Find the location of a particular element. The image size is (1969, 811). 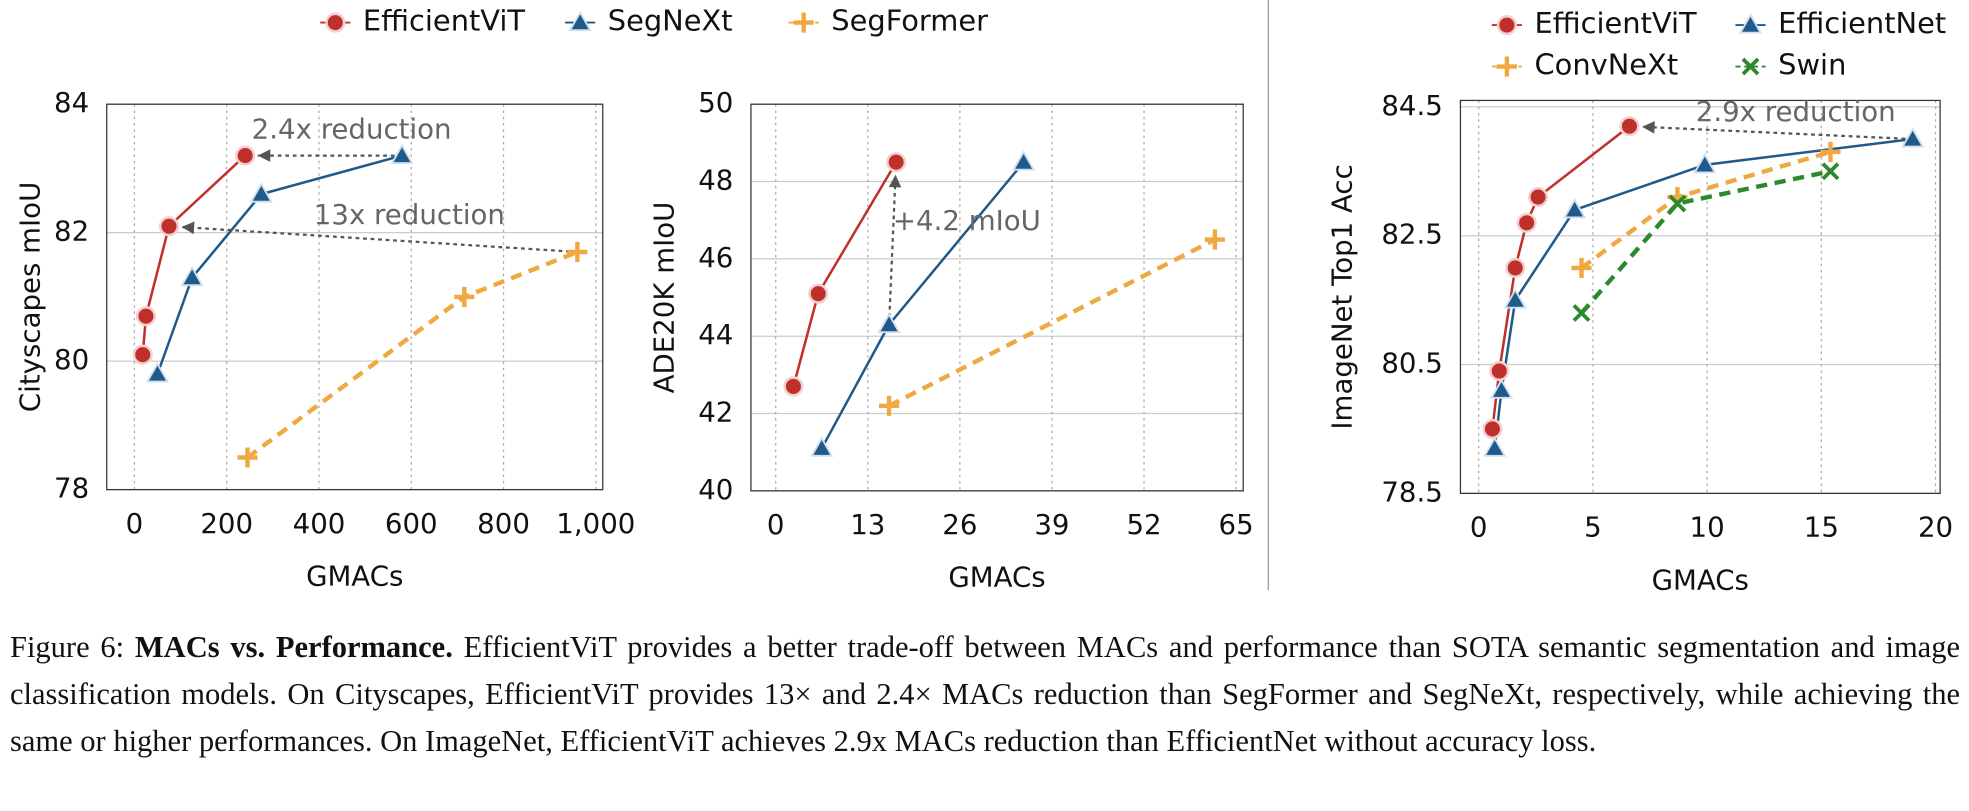

x-tick-label: 39 is located at coordinates (1051, 524).